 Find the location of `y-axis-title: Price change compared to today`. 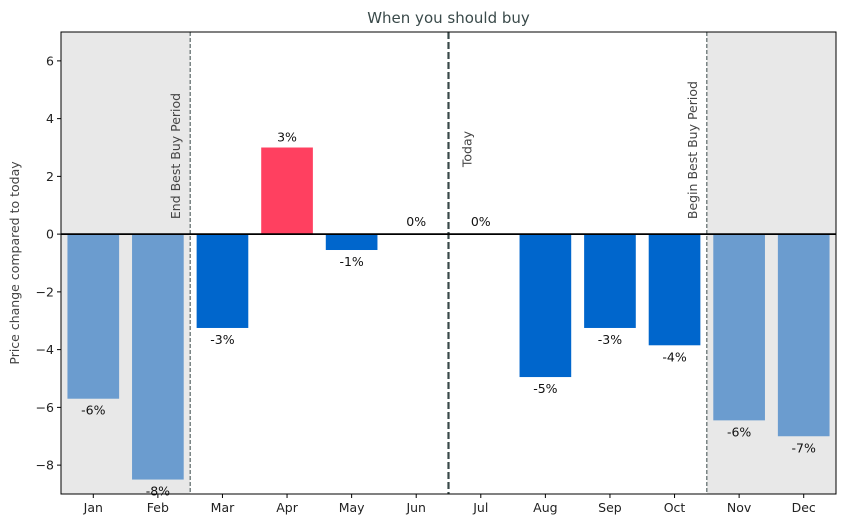

y-axis-title: Price change compared to today is located at coordinates (14, 263).